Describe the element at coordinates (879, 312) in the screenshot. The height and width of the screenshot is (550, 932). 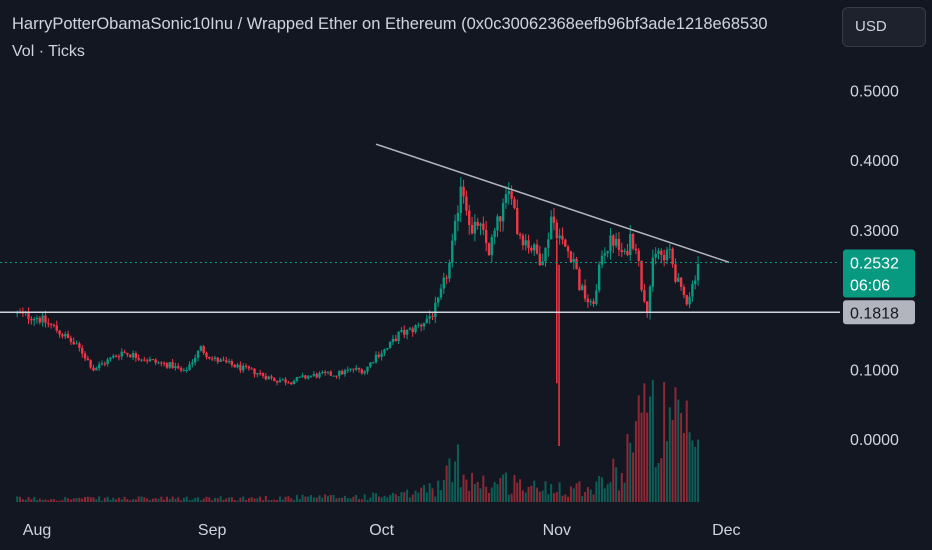
I see `level-price-tag: 0.1818` at that location.